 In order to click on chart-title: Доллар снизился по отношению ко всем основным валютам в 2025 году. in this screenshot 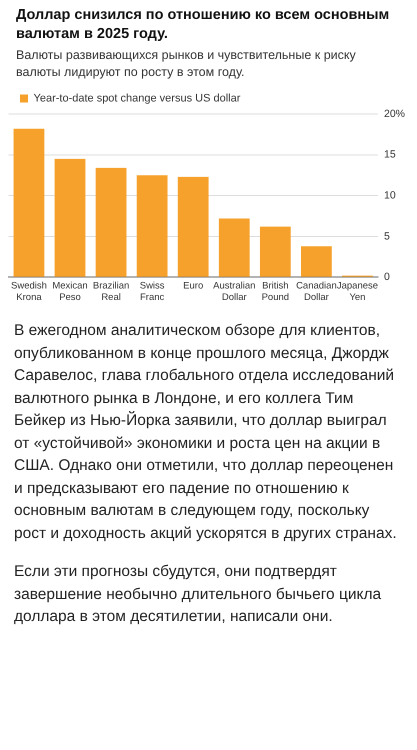, I will do `click(203, 25)`.